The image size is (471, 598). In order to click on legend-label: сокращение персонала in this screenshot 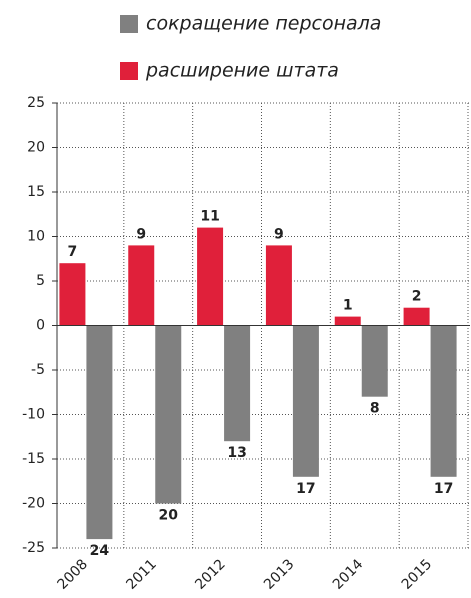, I will do `click(263, 24)`.